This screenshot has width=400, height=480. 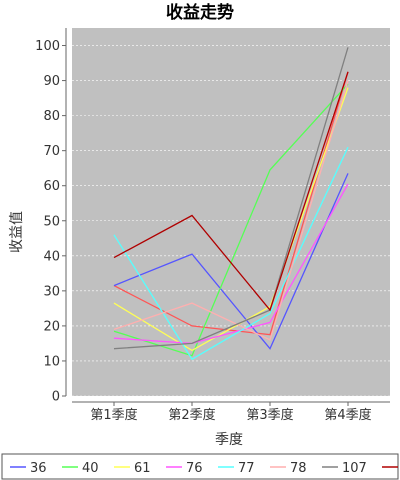 What do you see at coordinates (200, 12) in the screenshot?
I see `chart-title: 收益走势` at bounding box center [200, 12].